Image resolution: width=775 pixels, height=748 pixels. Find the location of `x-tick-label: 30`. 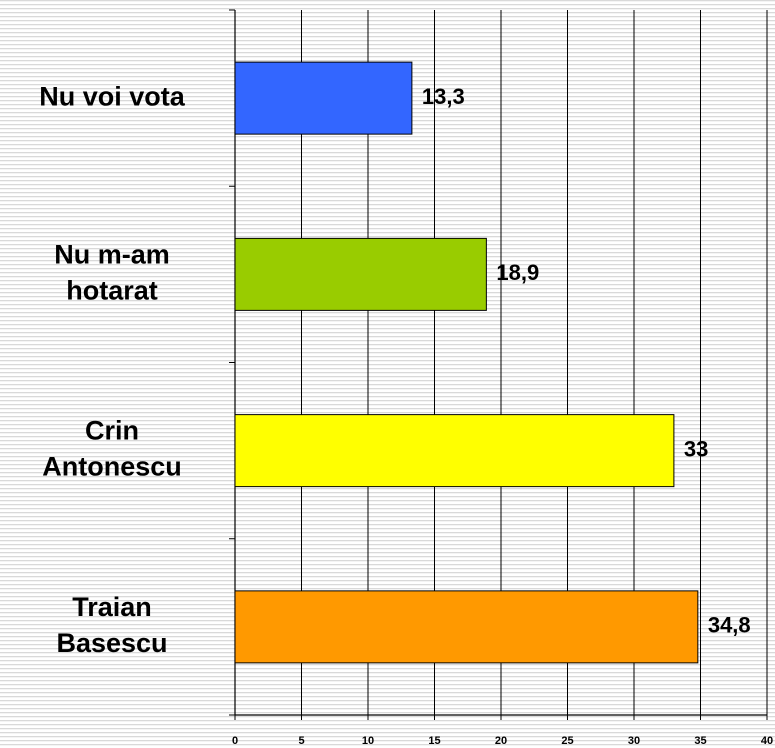

x-tick-label: 30 is located at coordinates (634, 741).